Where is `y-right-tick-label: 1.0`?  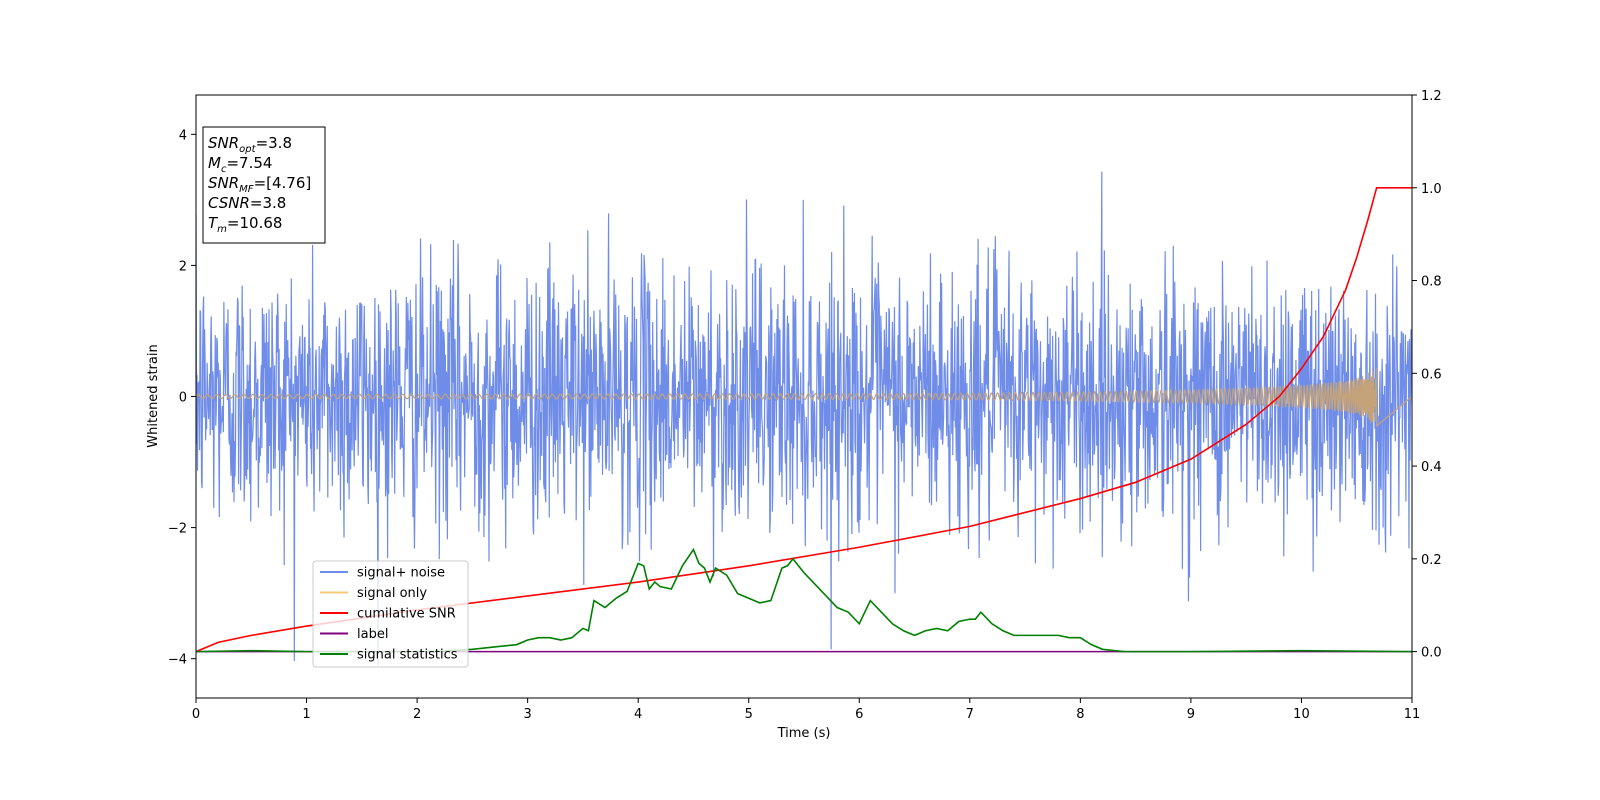 y-right-tick-label: 1.0 is located at coordinates (1431, 189).